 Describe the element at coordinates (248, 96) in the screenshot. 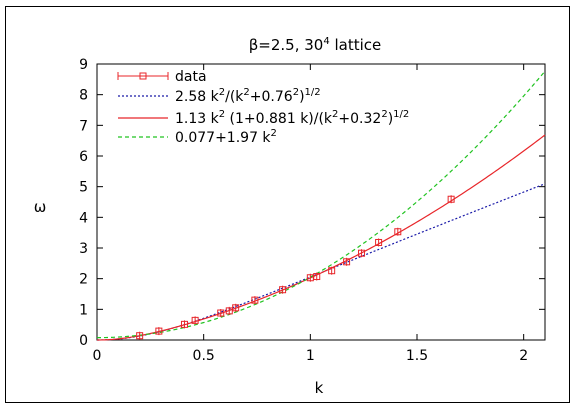

I see `legend-label: 2.58 k2​/(k2​+0.762​)1/2​` at that location.